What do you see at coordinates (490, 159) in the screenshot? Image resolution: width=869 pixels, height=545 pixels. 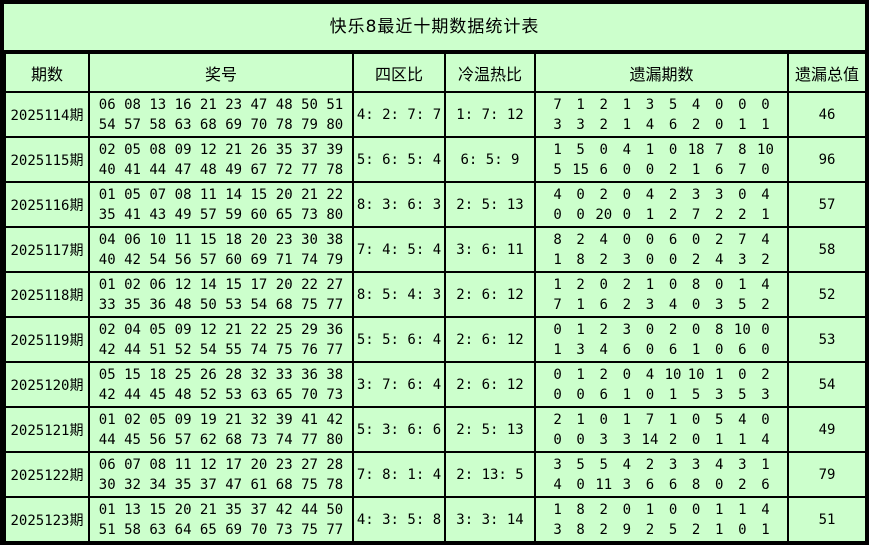 I see `cold-warm-hot-cell: 6: 5: 9` at bounding box center [490, 159].